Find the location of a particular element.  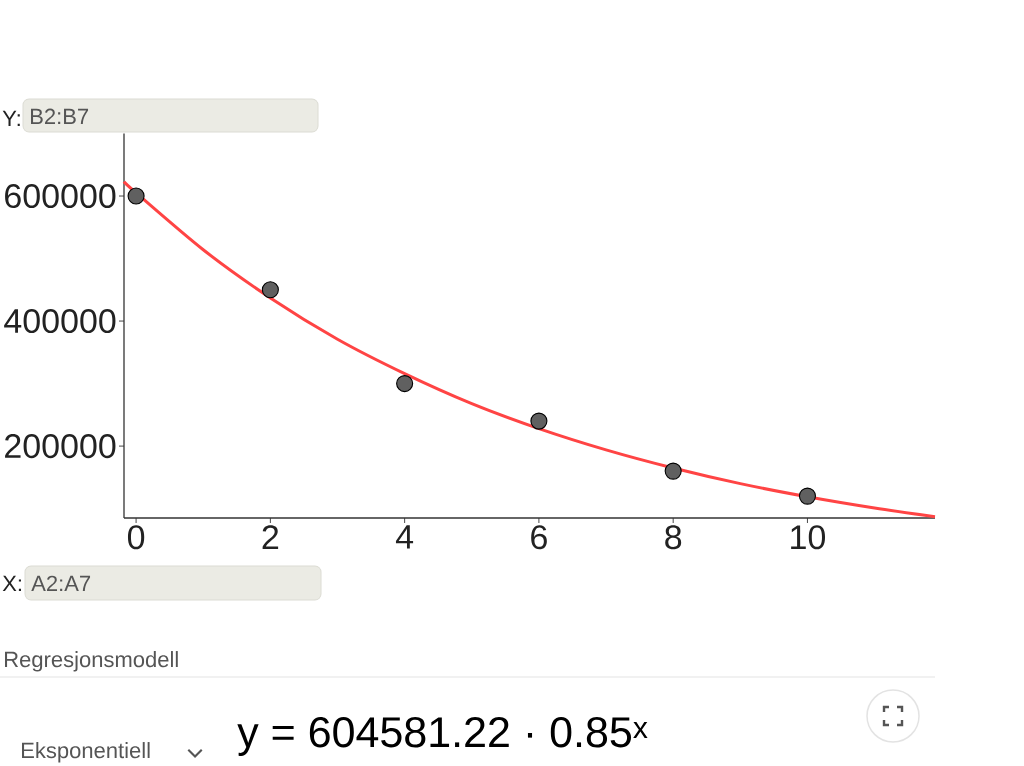

x-tick-label: 2 is located at coordinates (270, 537).